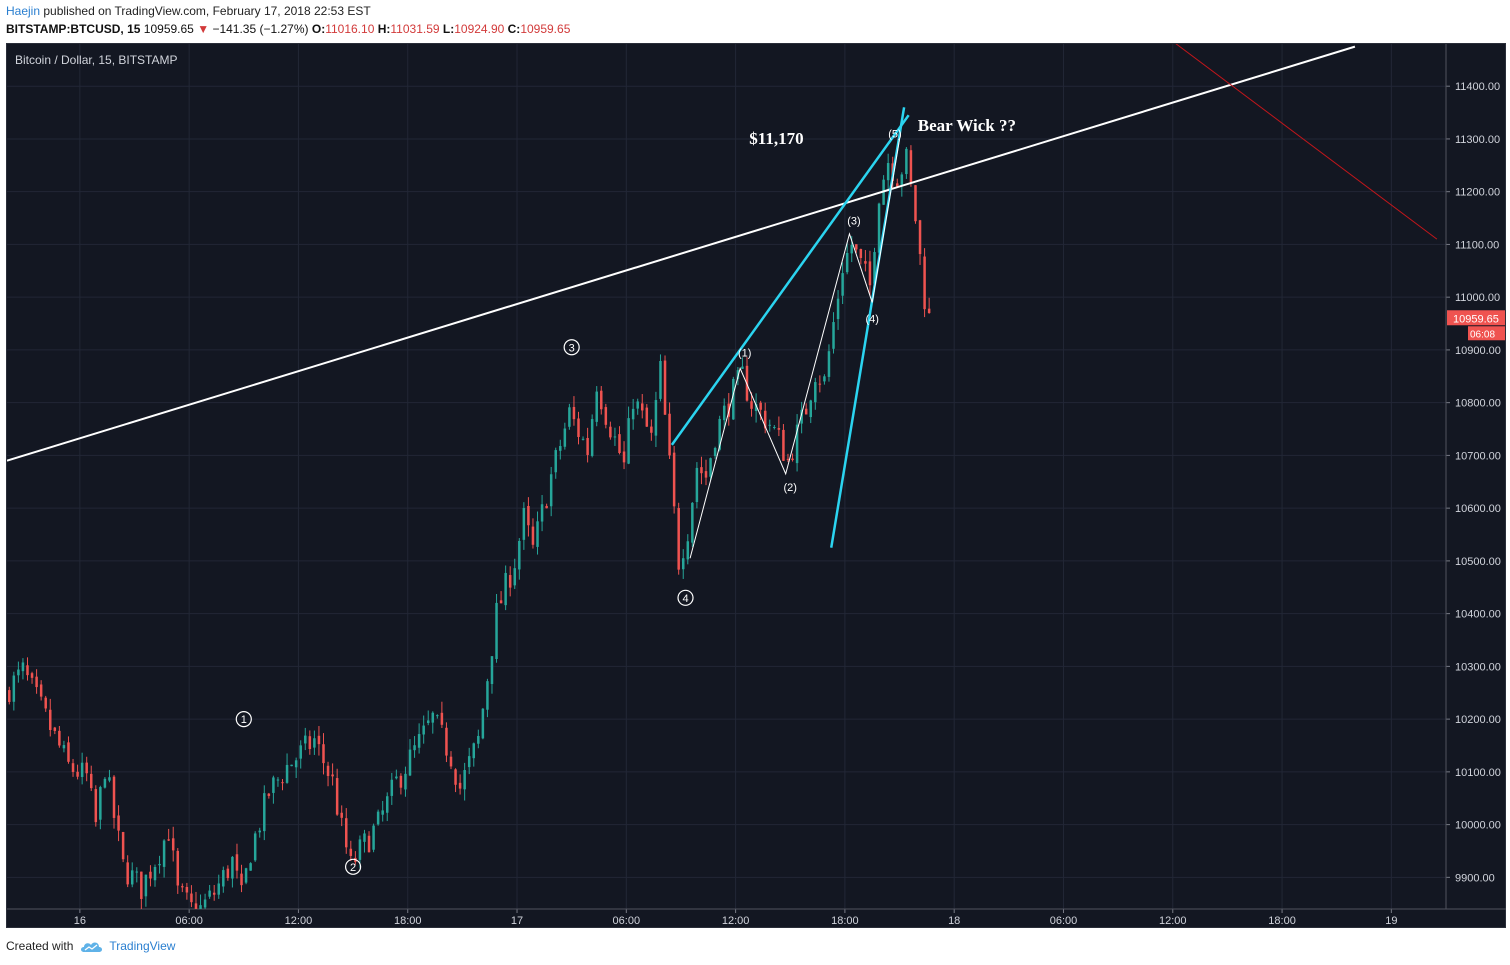  Describe the element at coordinates (408, 921) in the screenshot. I see `x-tick-label: 18:00` at that location.